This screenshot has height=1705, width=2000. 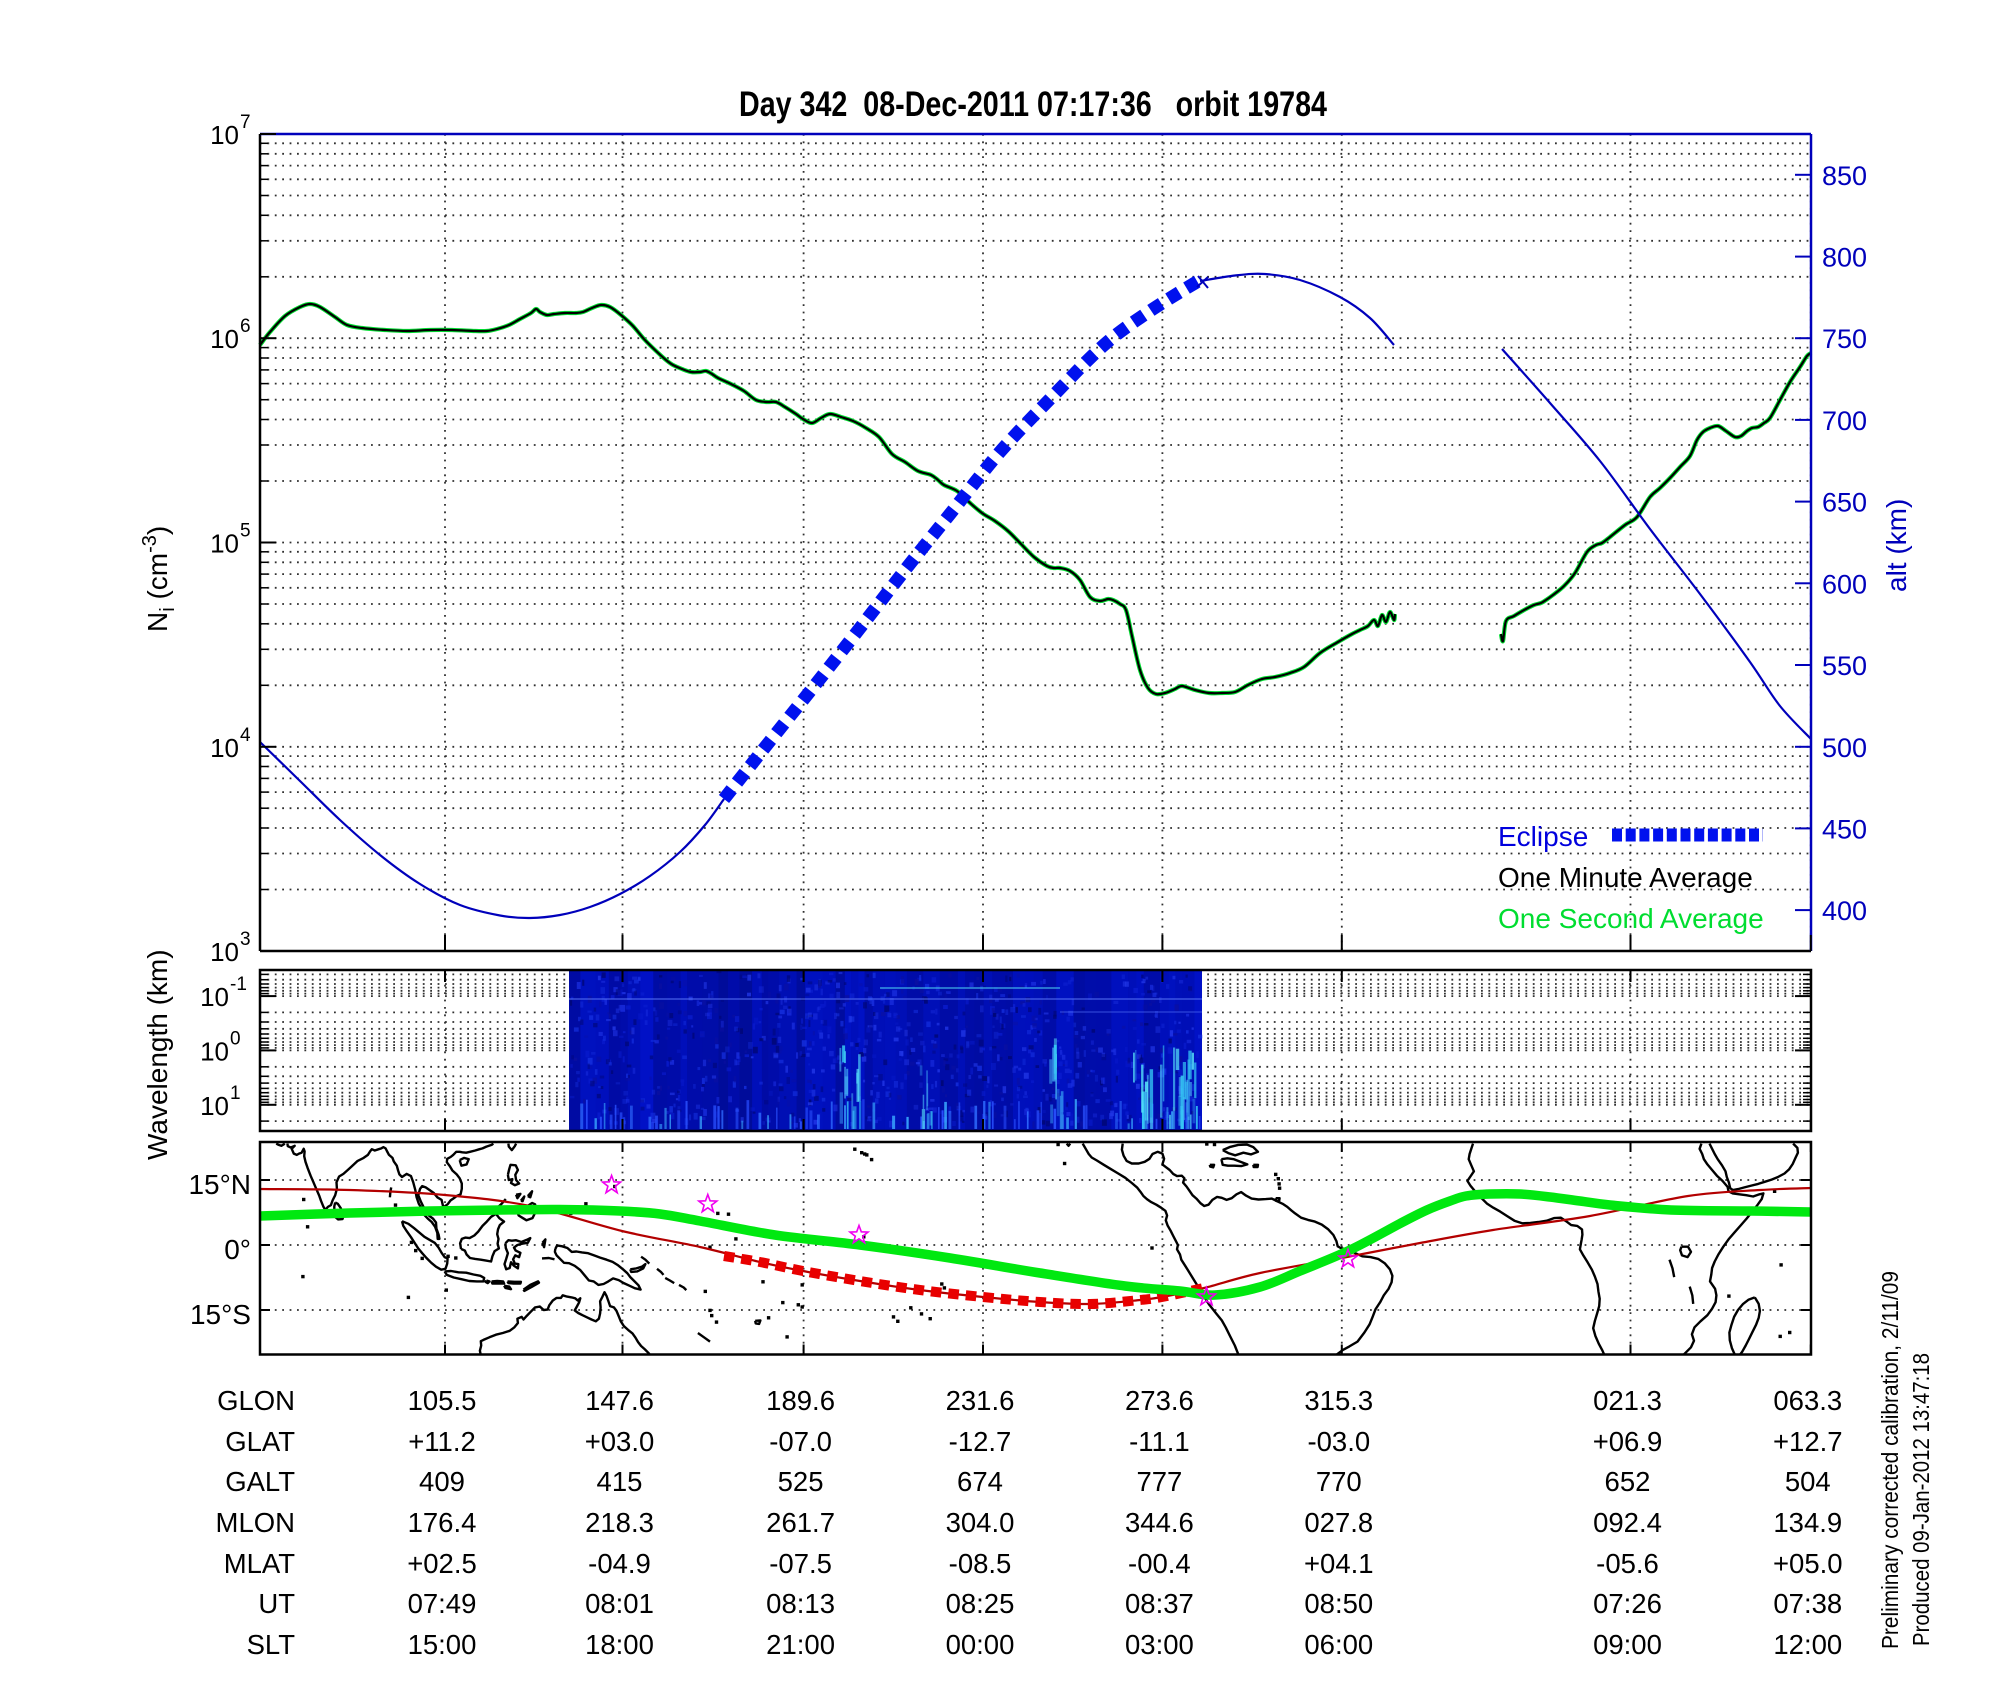 What do you see at coordinates (800, 1563) in the screenshot?
I see `svg-text: -07.5` at bounding box center [800, 1563].